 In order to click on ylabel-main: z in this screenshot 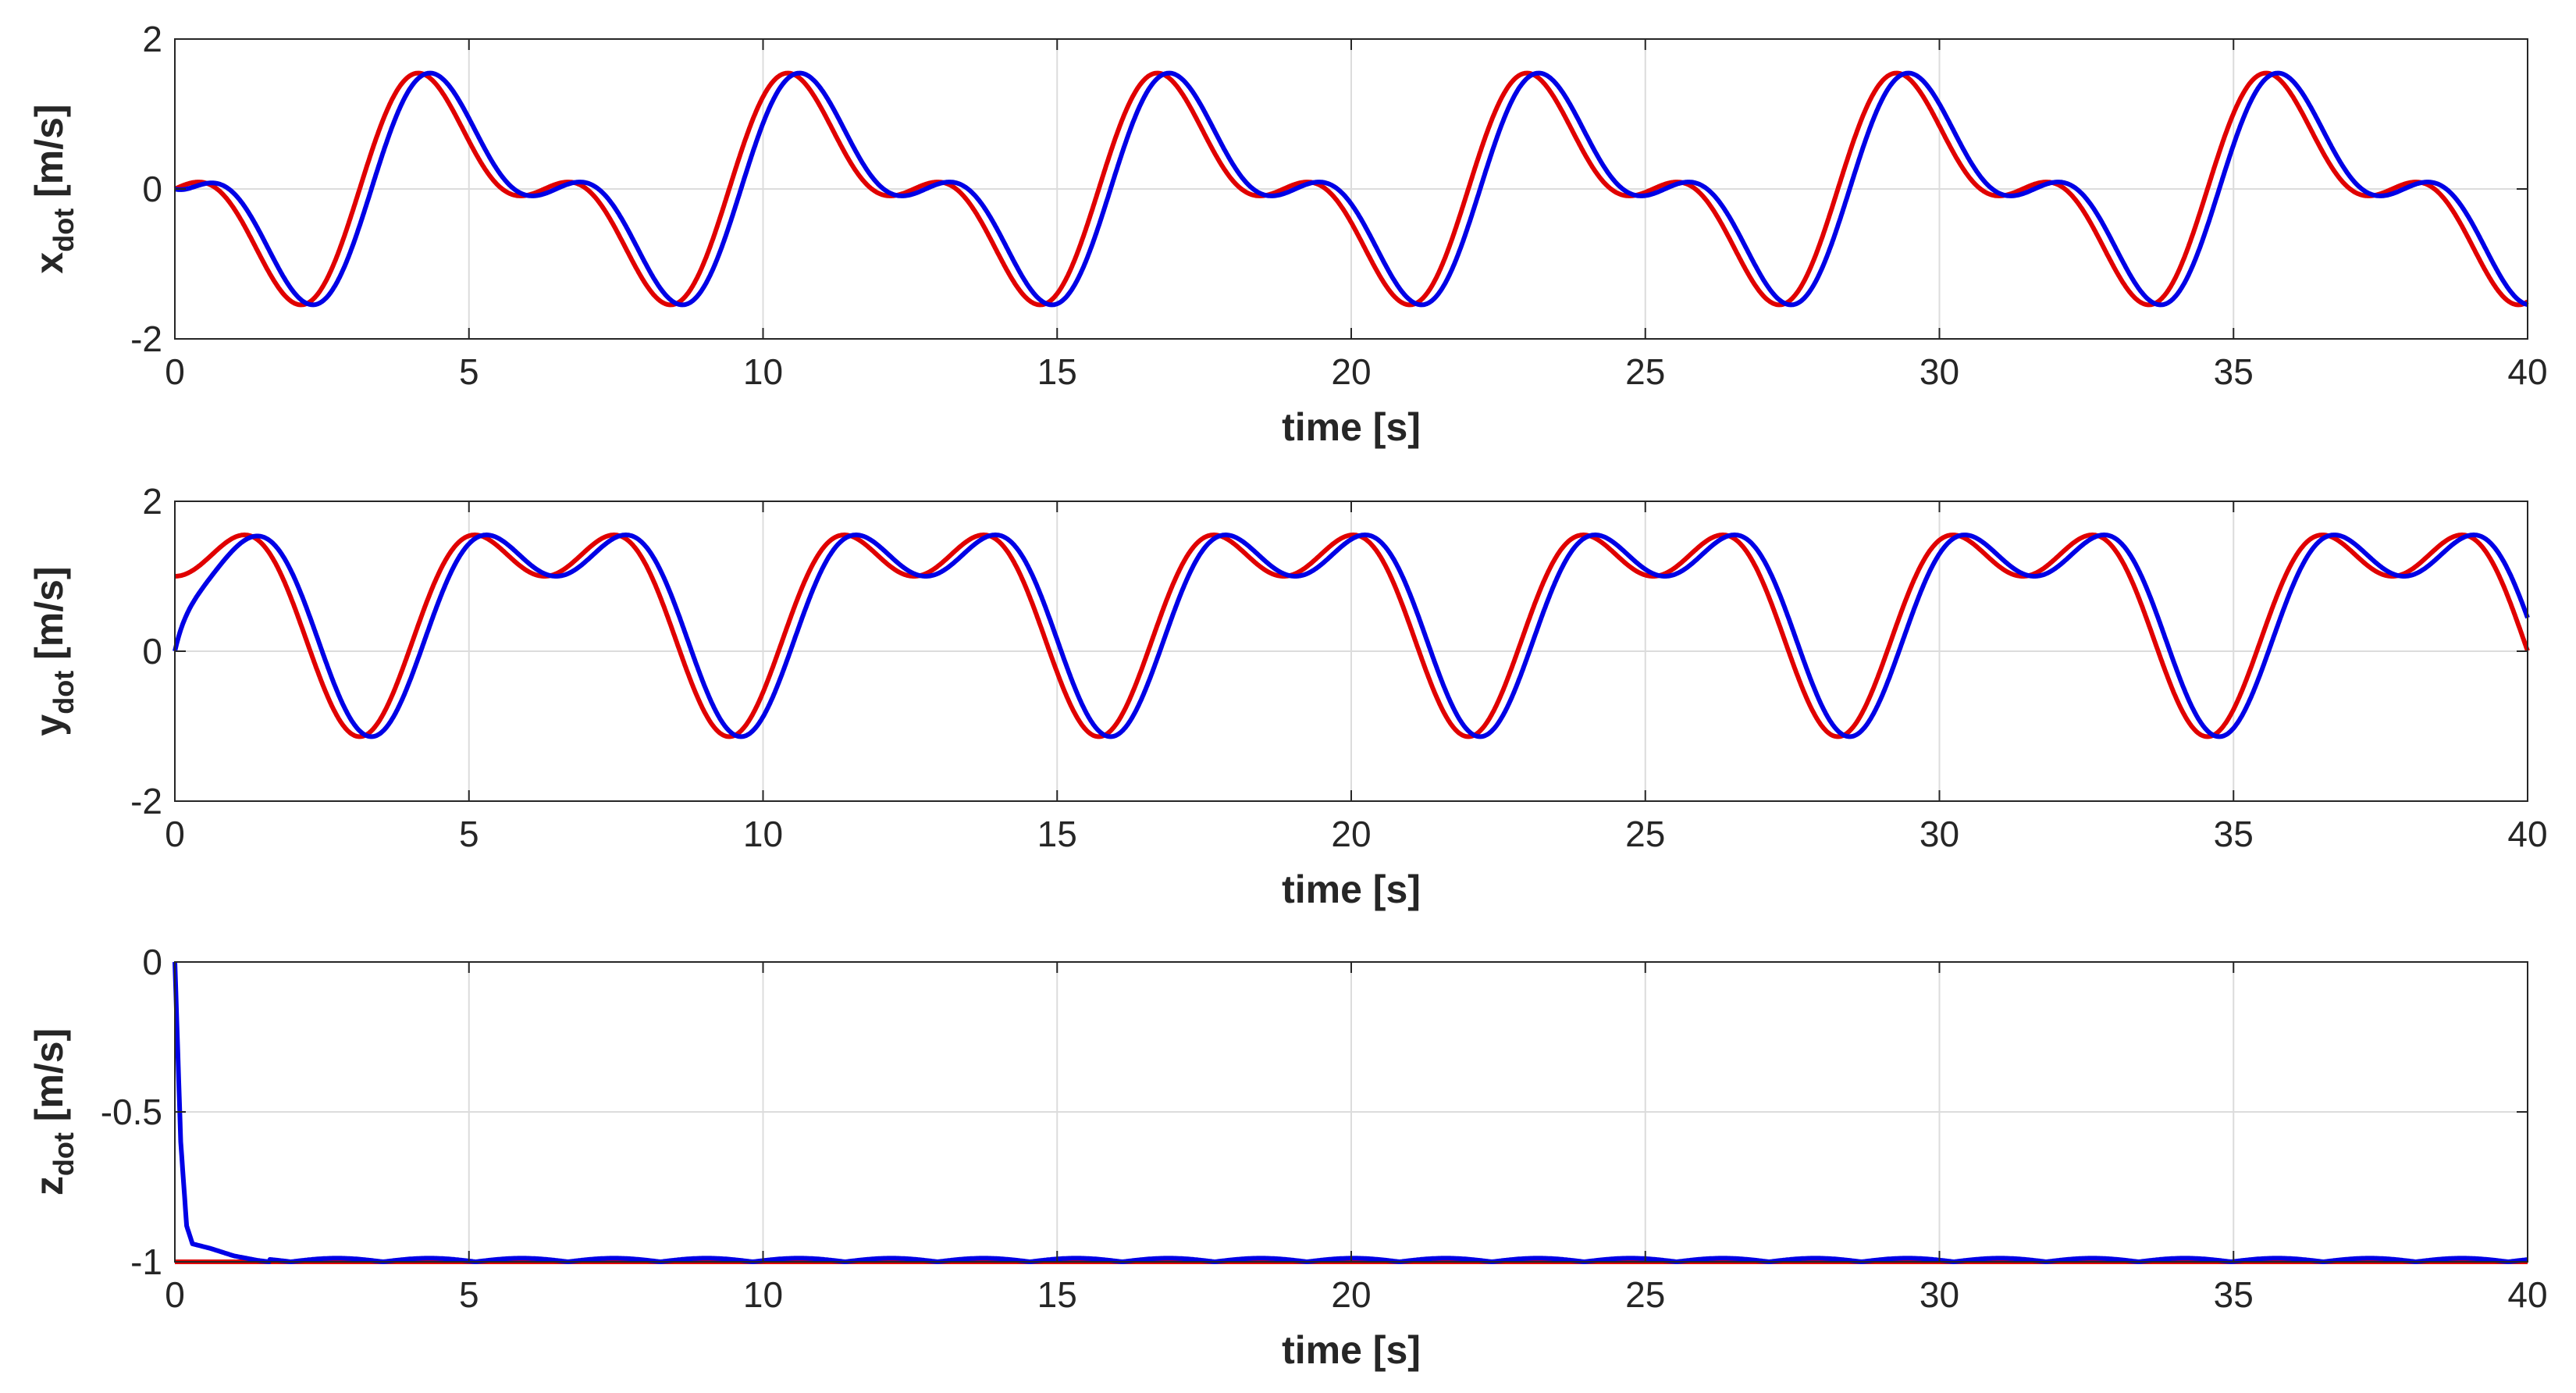, I will do `click(49, 1185)`.